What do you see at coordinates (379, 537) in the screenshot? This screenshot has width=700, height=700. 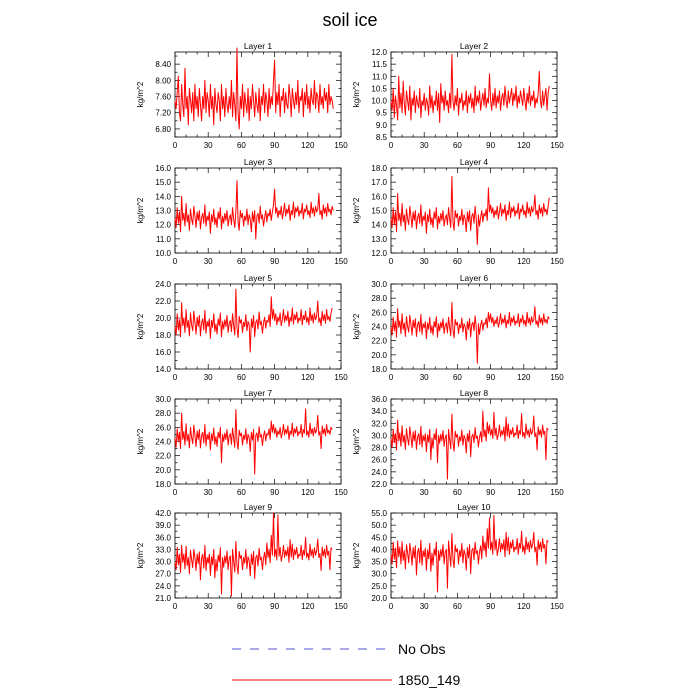 I see `y-tick-label: 45.0` at bounding box center [379, 537].